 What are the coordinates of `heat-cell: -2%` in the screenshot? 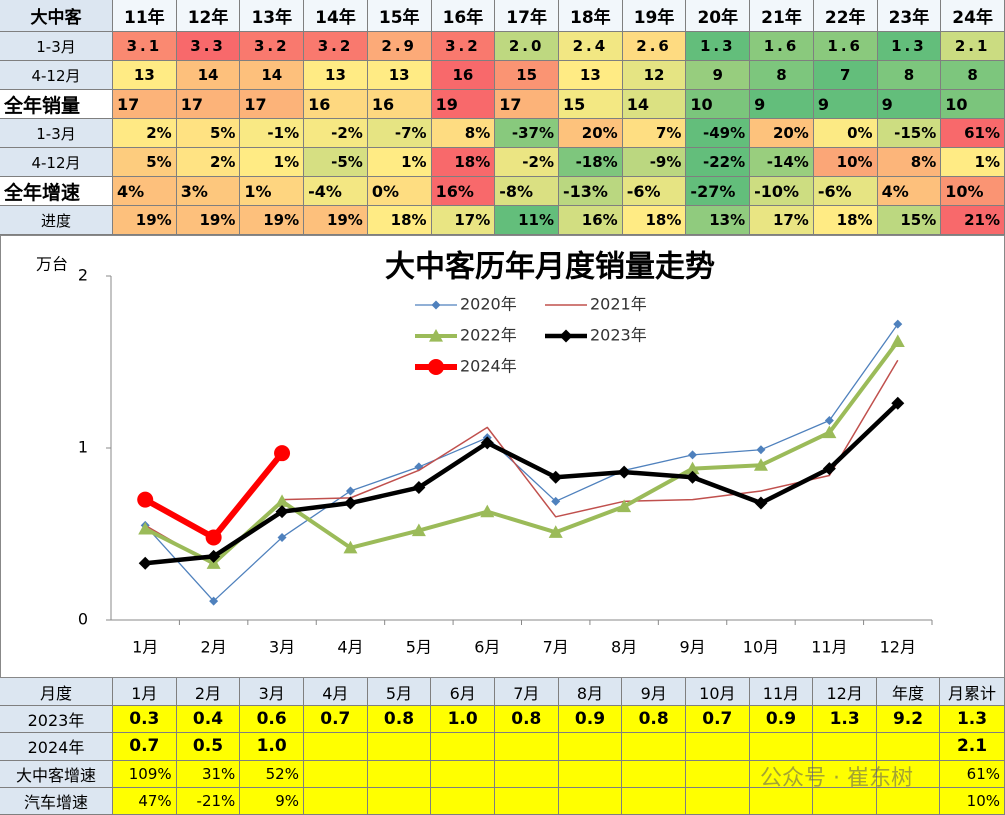 It's located at (527, 162).